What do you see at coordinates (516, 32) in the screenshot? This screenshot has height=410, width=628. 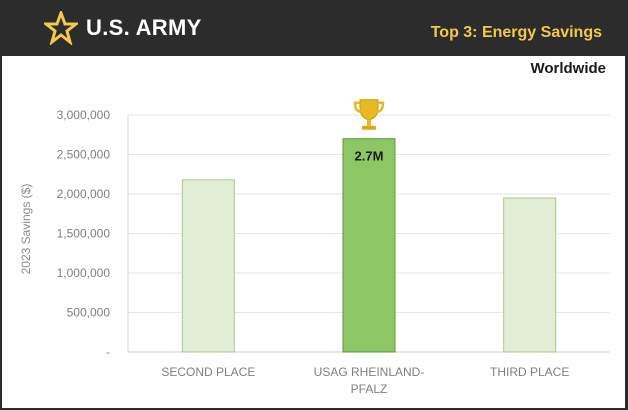 I see `page-title: Top 3: Energy Savings` at bounding box center [516, 32].